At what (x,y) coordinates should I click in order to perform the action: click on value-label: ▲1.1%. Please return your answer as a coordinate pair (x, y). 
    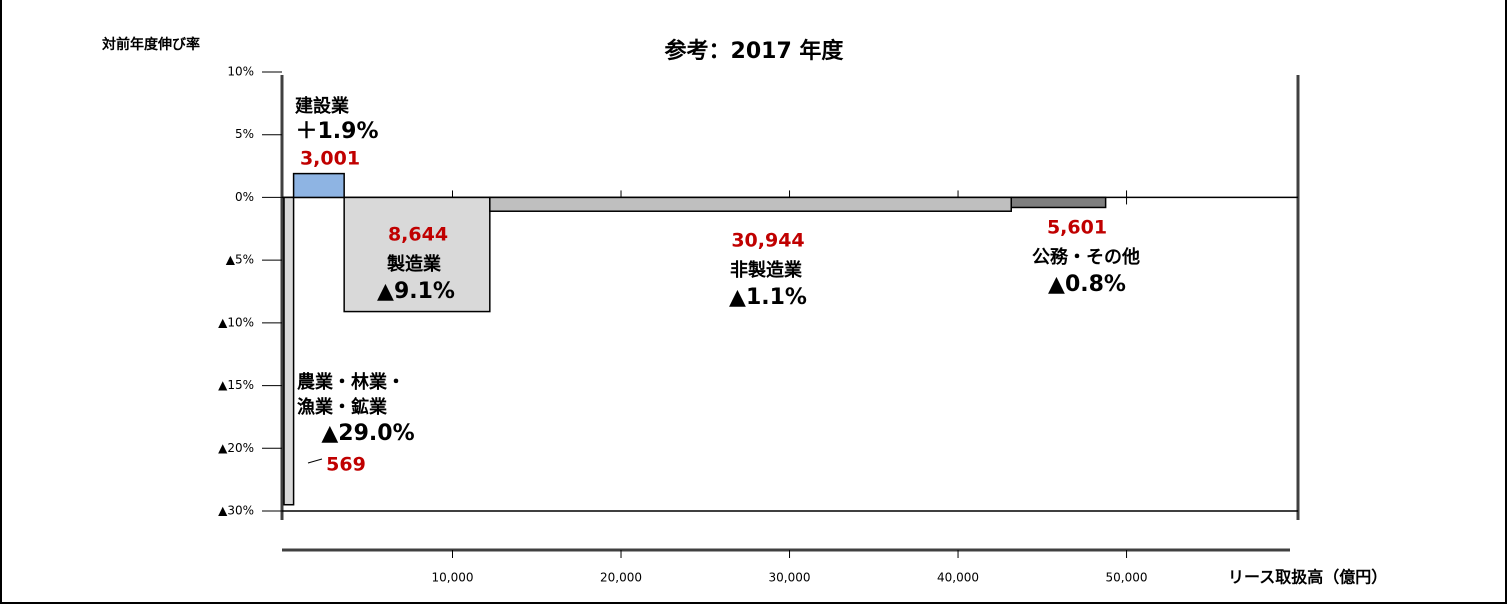
    Looking at the image, I should click on (768, 297).